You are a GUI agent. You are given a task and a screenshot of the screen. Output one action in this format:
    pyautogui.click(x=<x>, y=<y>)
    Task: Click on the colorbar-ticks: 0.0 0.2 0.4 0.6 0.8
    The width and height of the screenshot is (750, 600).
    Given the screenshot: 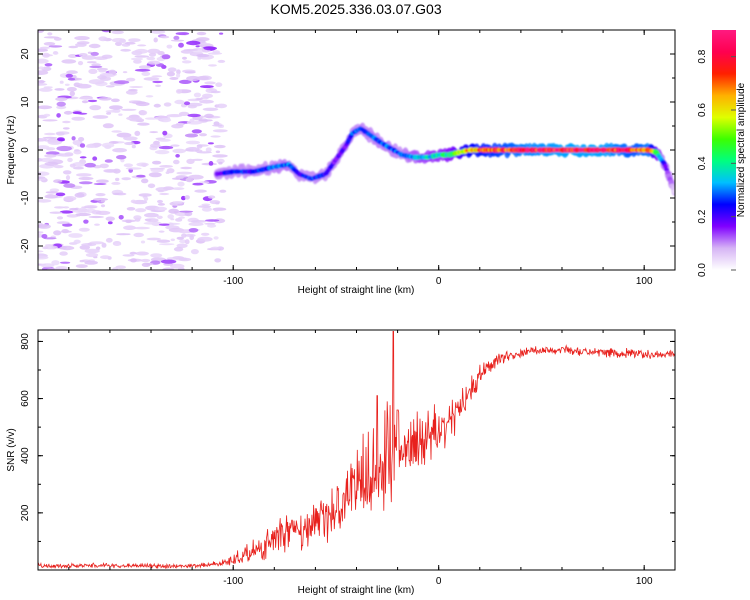 What is the action you would take?
    pyautogui.click(x=716, y=163)
    